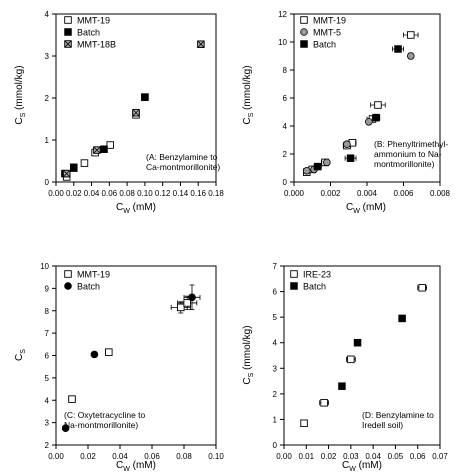 This screenshot has height=476, width=474. I want to click on x-tick-label: 0.002, so click(330, 193).